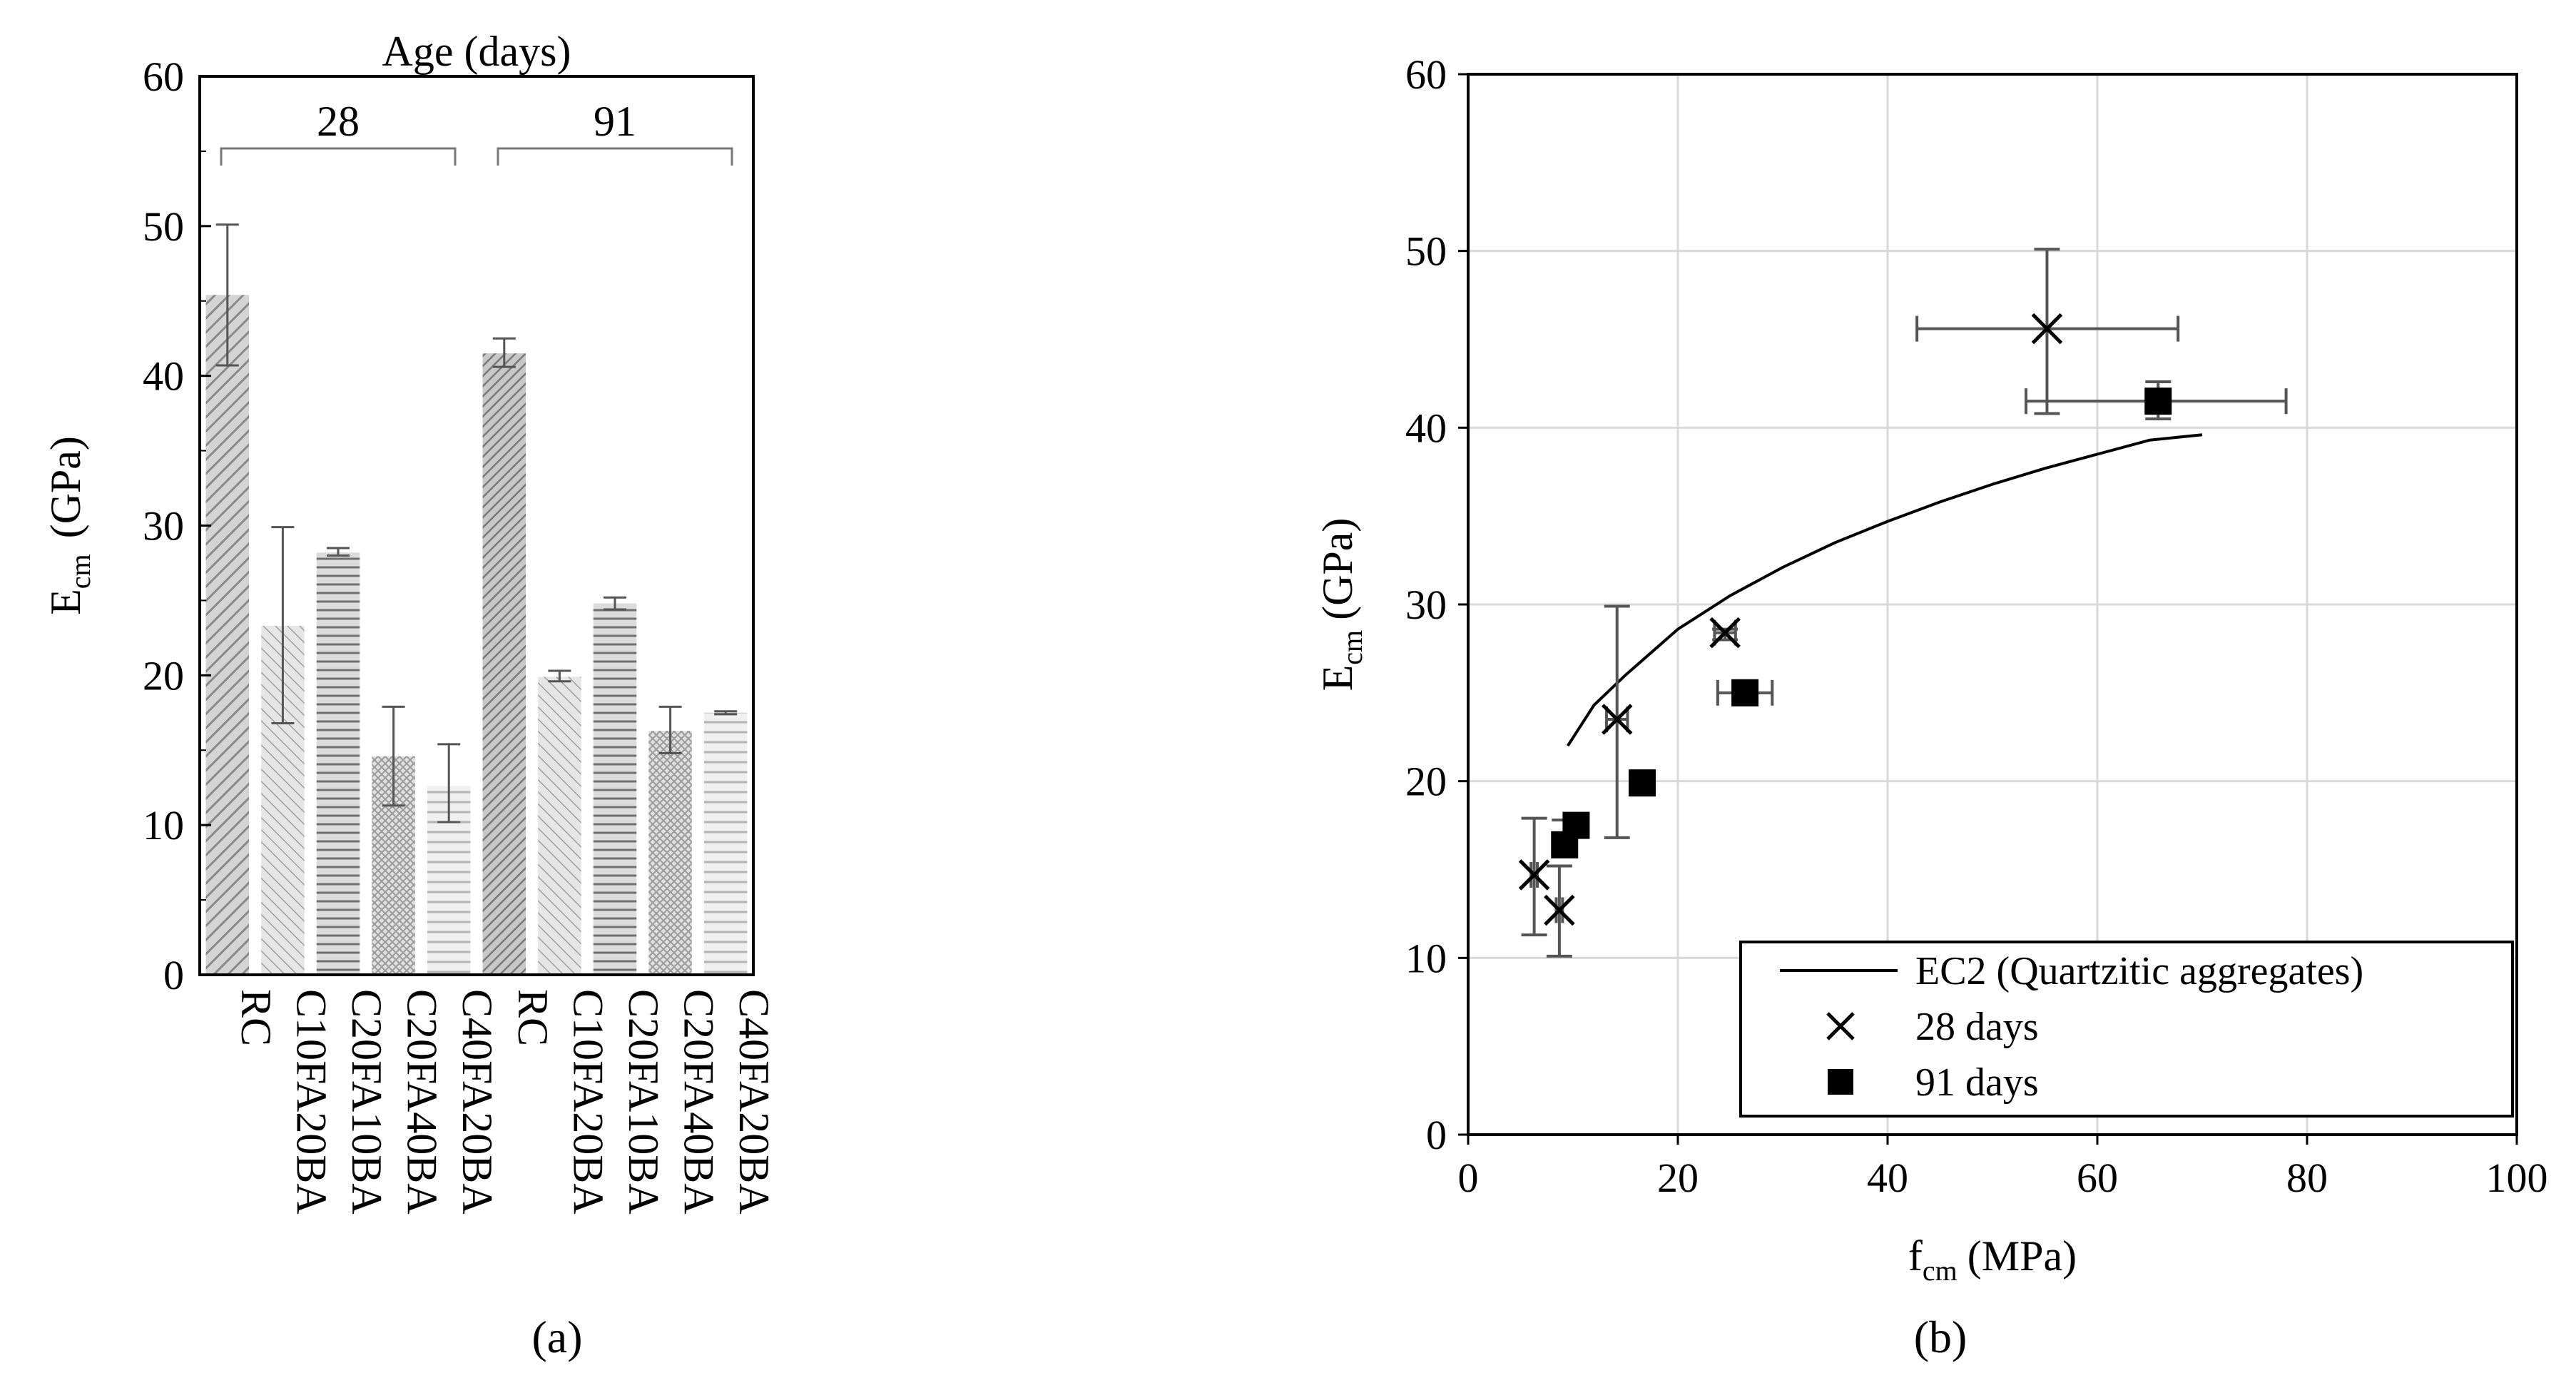 This screenshot has height=1373, width=2576. I want to click on legend-label: EC2 (Quartzitic aggregates), so click(2139, 971).